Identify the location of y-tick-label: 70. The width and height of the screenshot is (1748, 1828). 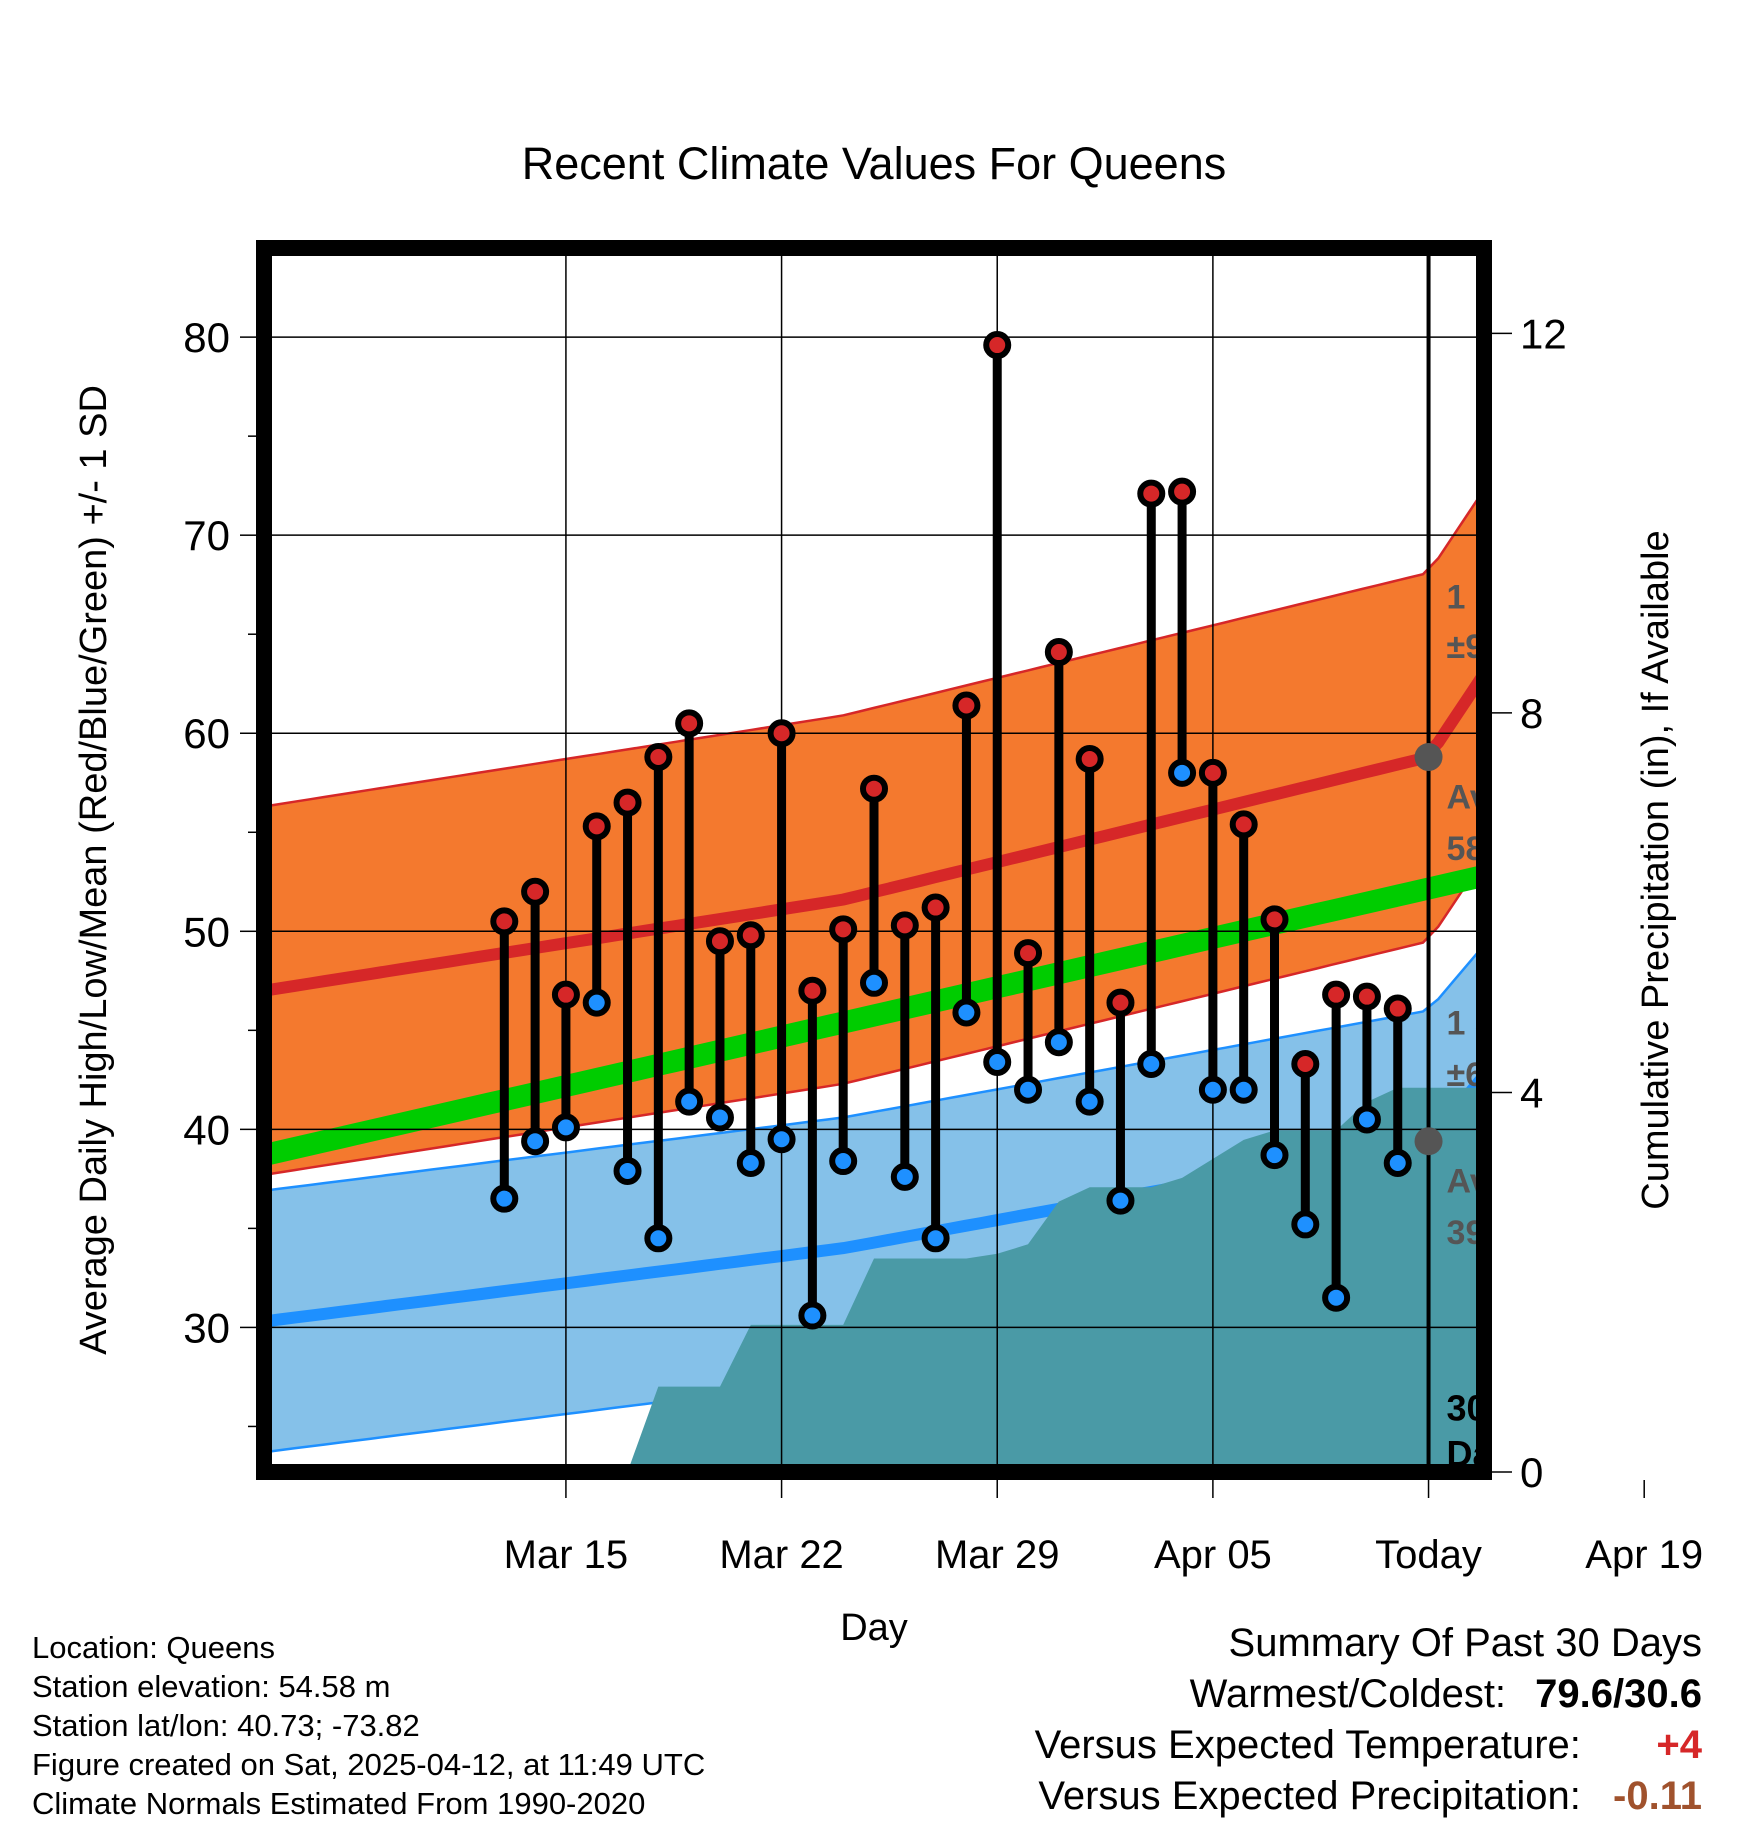
(206, 535).